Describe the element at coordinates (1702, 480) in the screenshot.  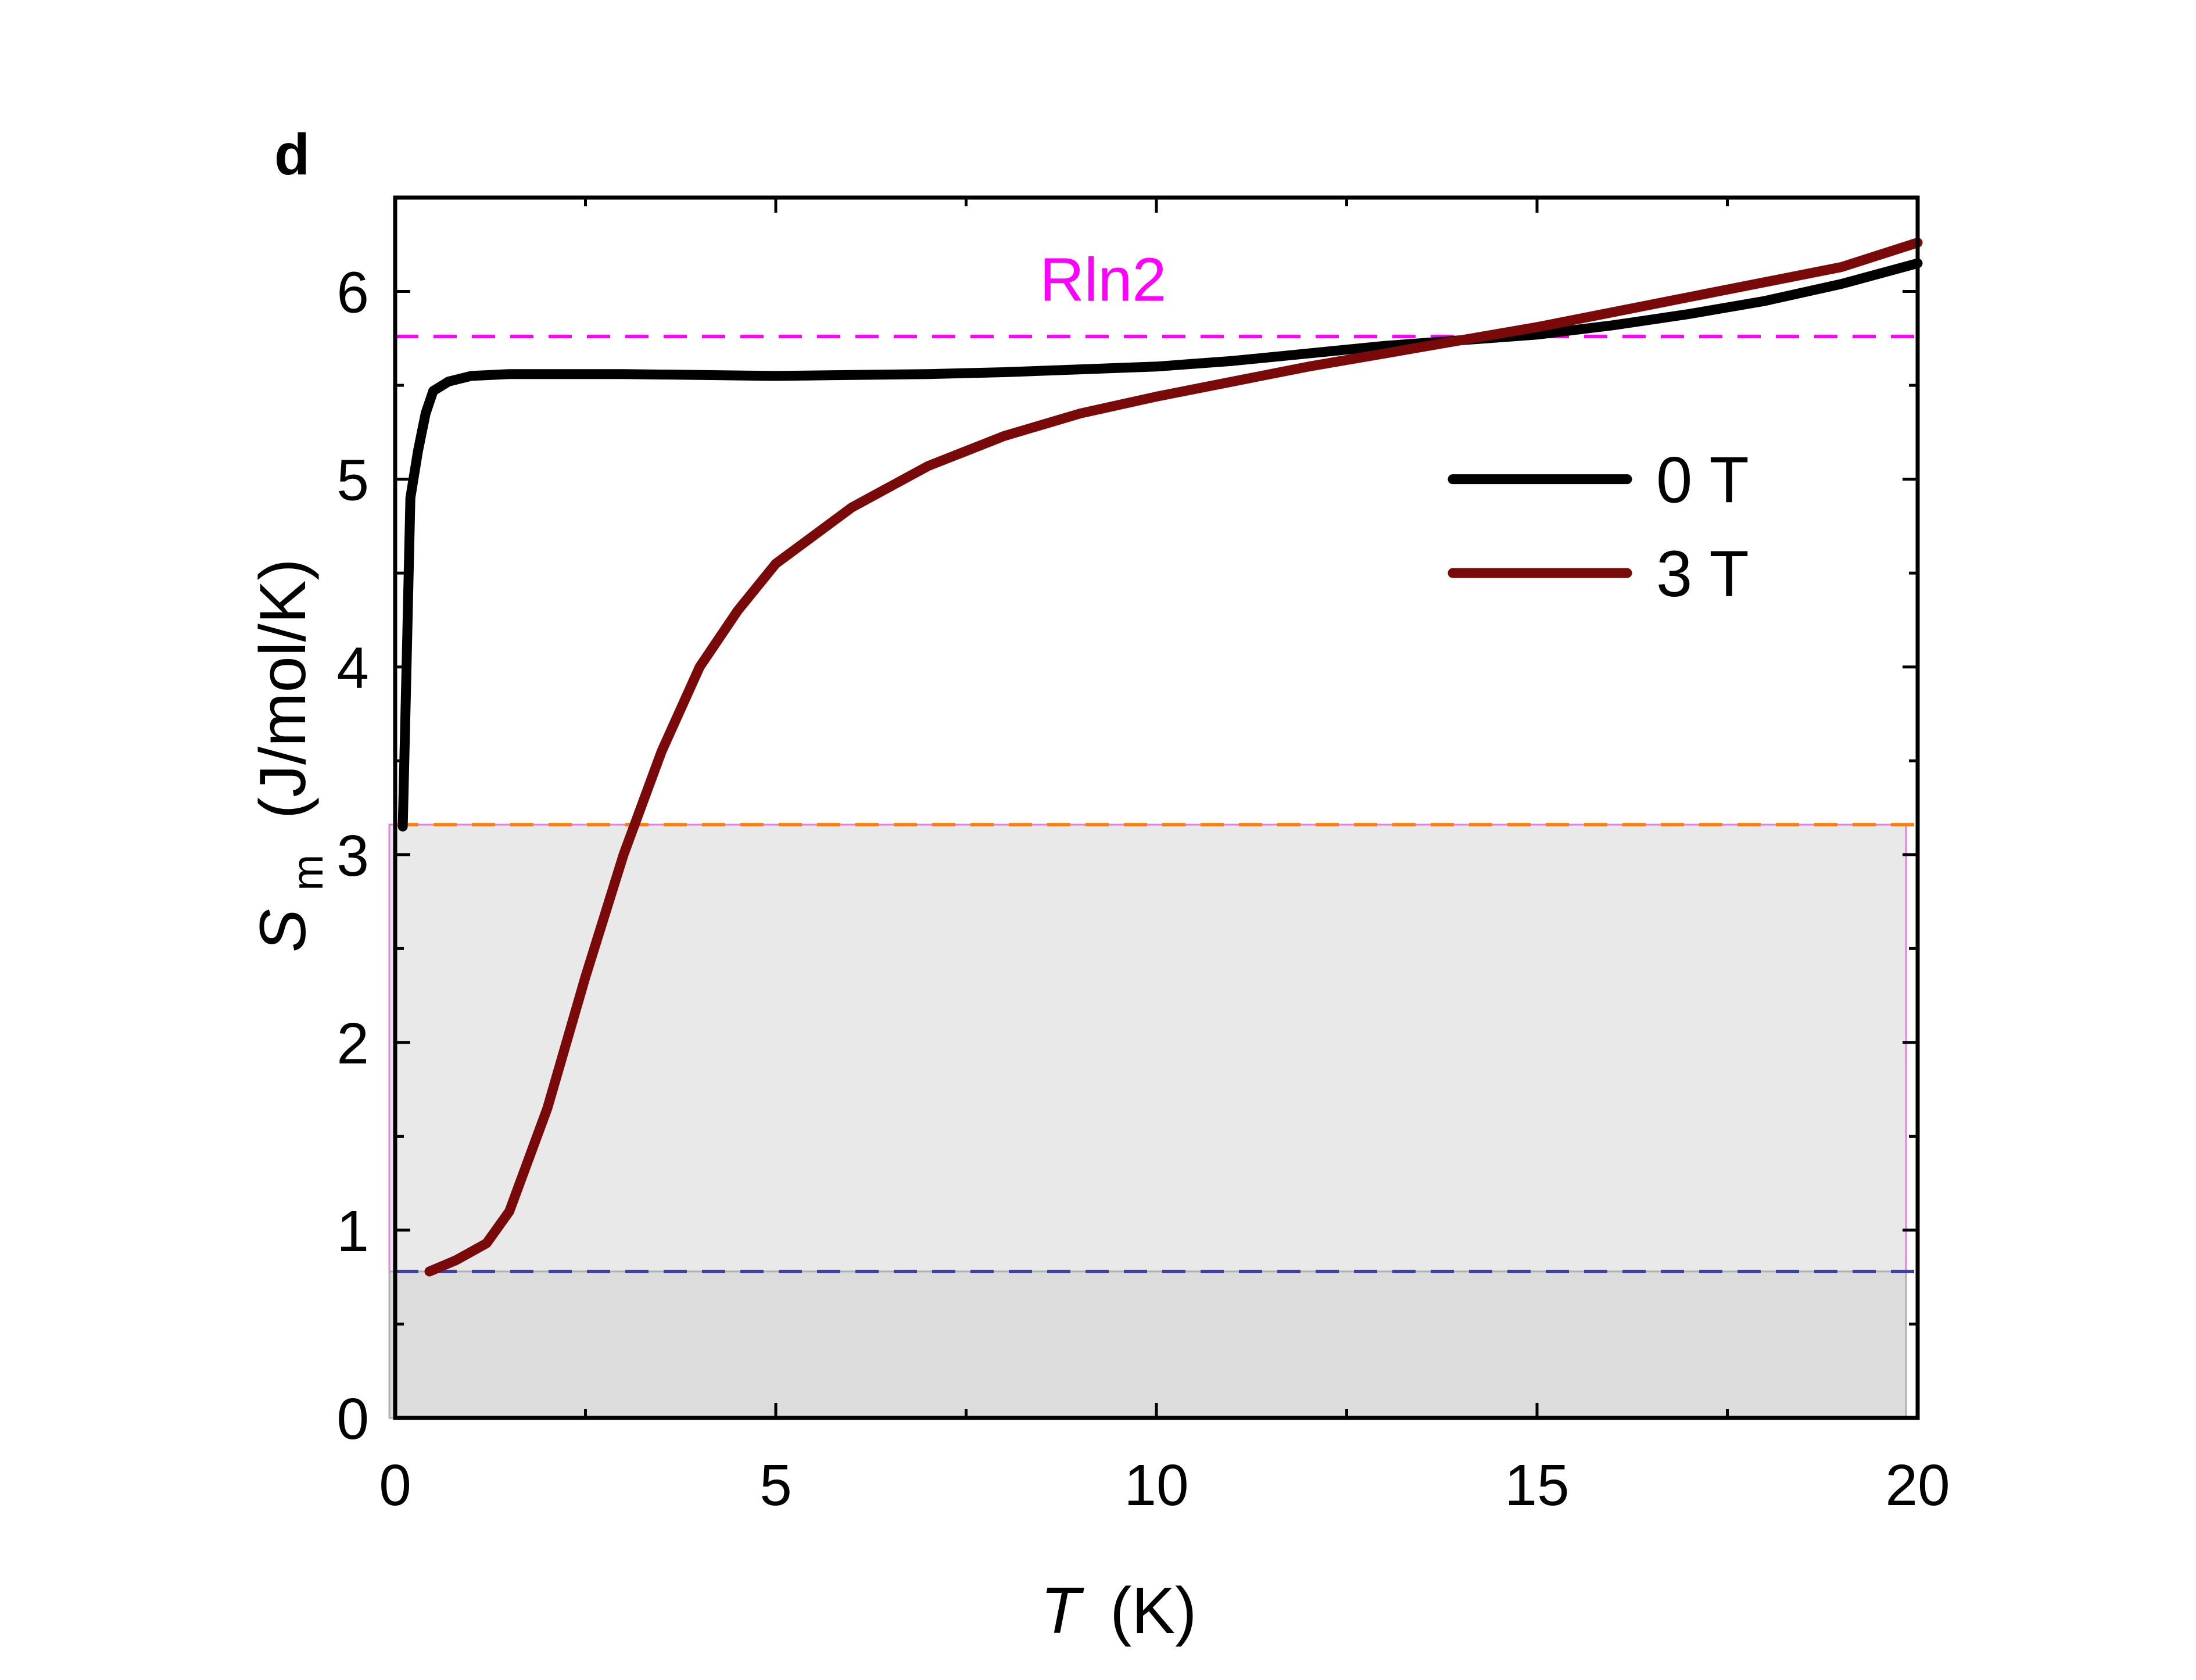
I see `legend-label-0t: 0 T` at that location.